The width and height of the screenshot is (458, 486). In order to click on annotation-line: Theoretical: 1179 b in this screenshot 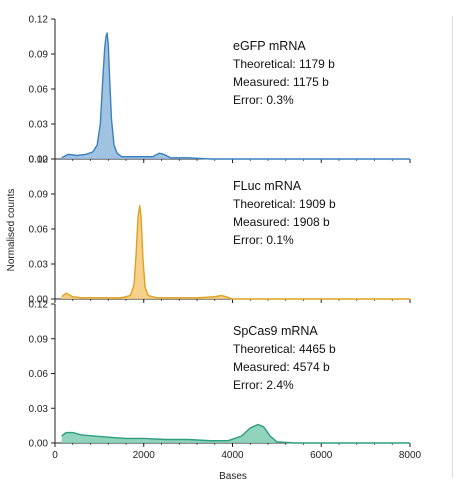, I will do `click(284, 64)`.